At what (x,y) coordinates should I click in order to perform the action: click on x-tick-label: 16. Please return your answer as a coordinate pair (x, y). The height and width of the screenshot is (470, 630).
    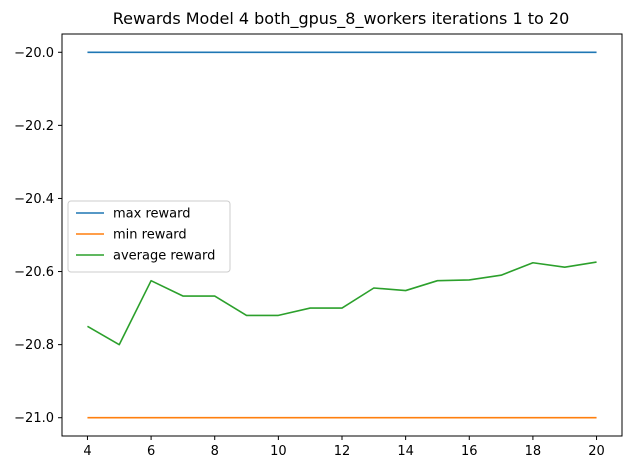
    Looking at the image, I should click on (469, 451).